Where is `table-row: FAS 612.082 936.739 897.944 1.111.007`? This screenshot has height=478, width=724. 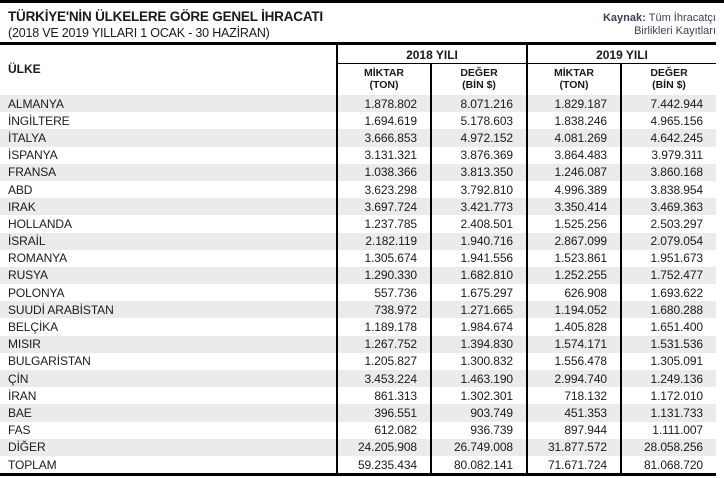
table-row: FAS 612.082 936.739 897.944 1.111.007 is located at coordinates (358, 430).